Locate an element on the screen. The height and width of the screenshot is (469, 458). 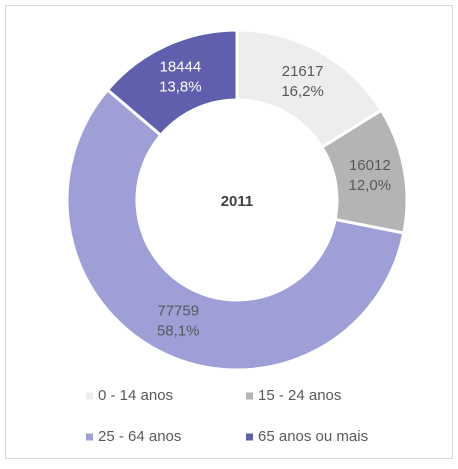
percent-label: 16,2% is located at coordinates (302, 91).